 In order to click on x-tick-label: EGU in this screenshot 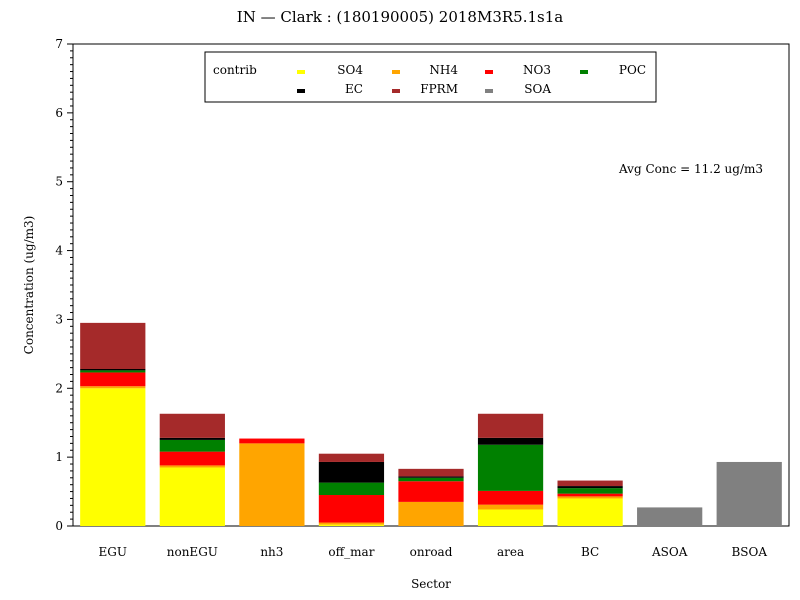, I will do `click(113, 552)`.